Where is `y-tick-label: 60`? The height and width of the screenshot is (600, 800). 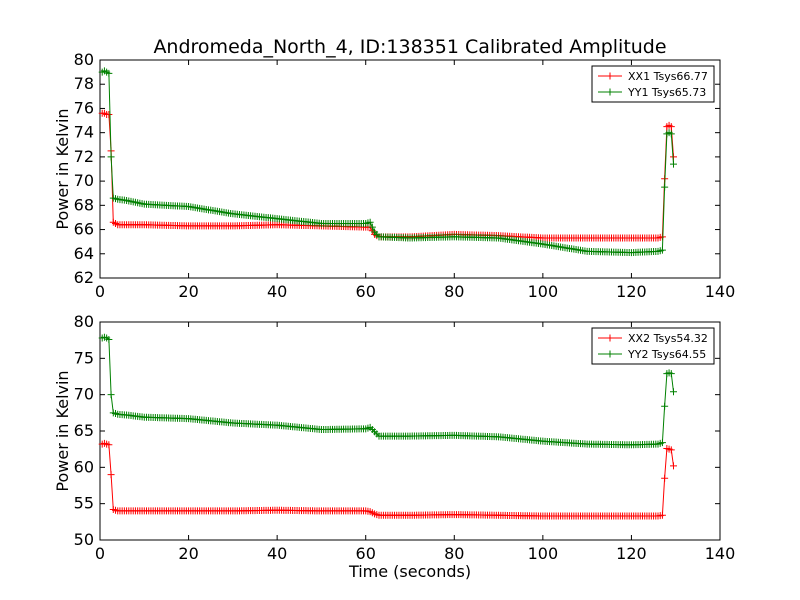 y-tick-label: 60 is located at coordinates (84, 466).